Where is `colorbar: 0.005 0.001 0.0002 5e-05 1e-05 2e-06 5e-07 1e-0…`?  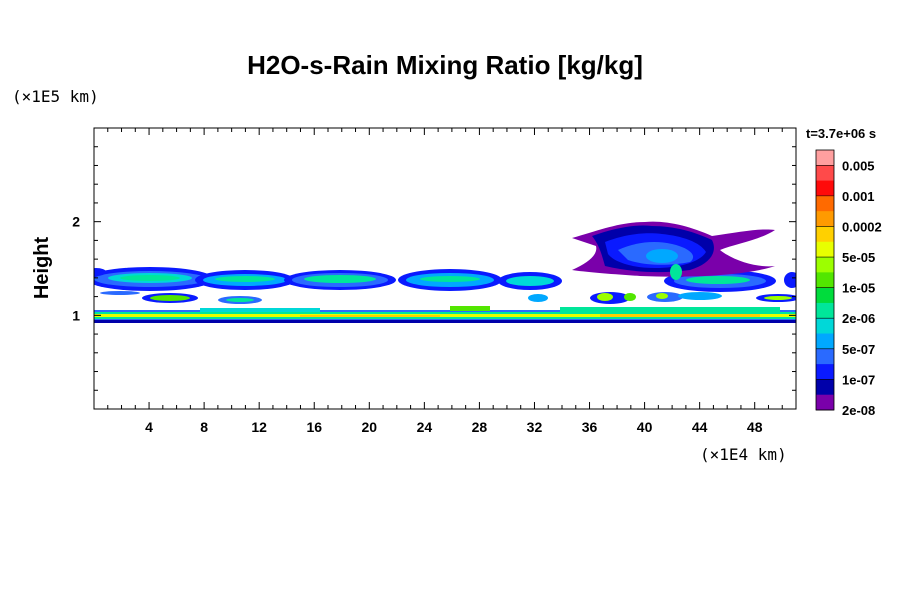
colorbar: 0.005 0.001 0.0002 5e-05 1e-05 2e-06 5e-07 1e-0… is located at coordinates (848, 283).